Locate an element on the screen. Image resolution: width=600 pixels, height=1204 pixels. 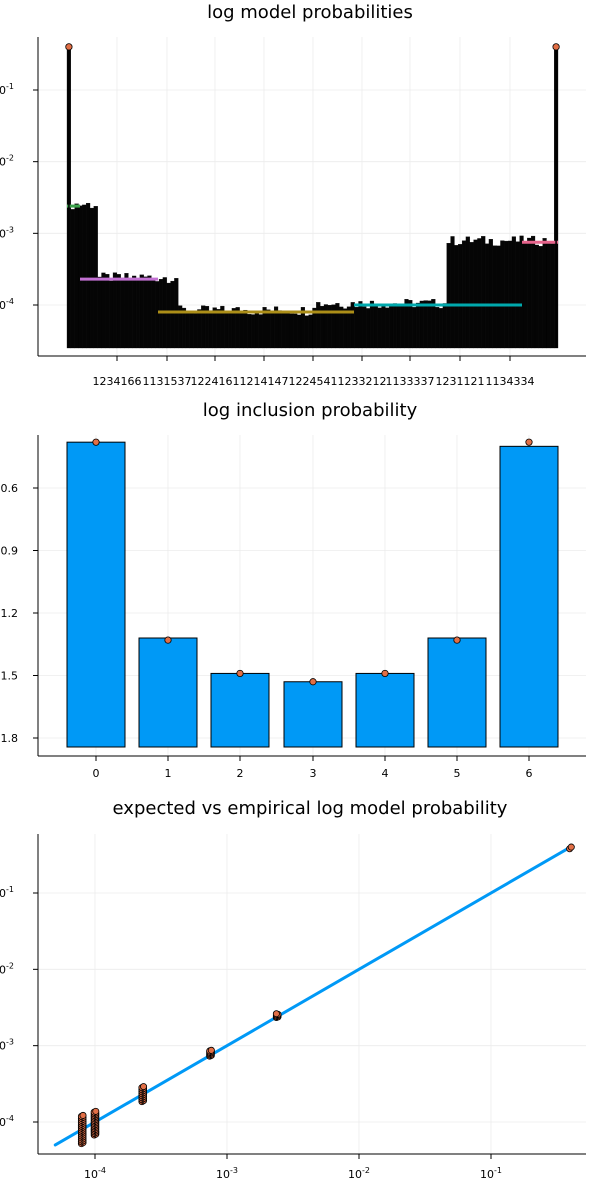
y-tick-label: 10-3 is located at coordinates (7, 232).